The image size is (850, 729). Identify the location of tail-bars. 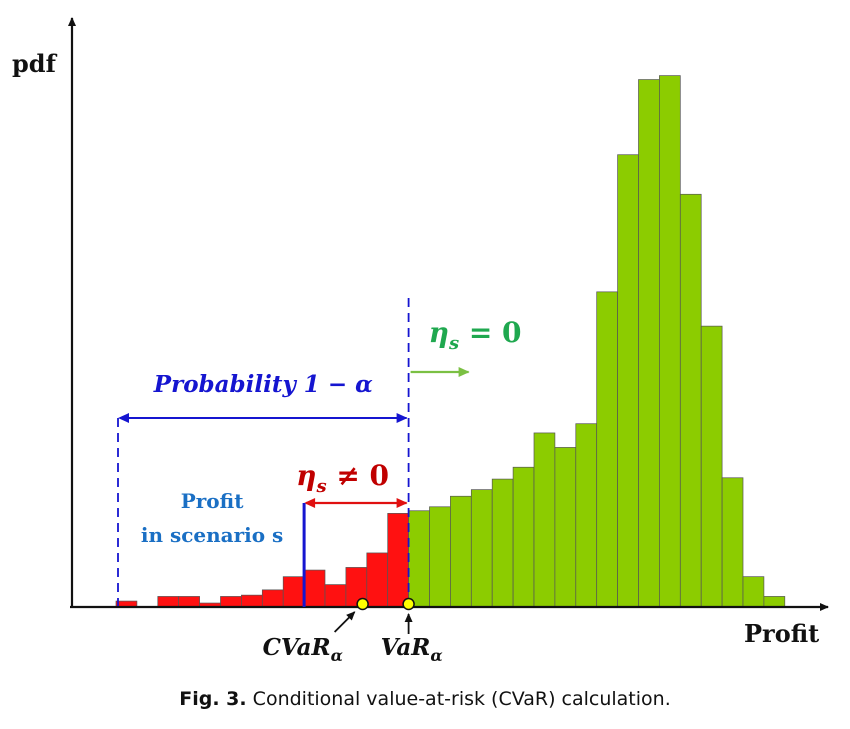
(262, 560).